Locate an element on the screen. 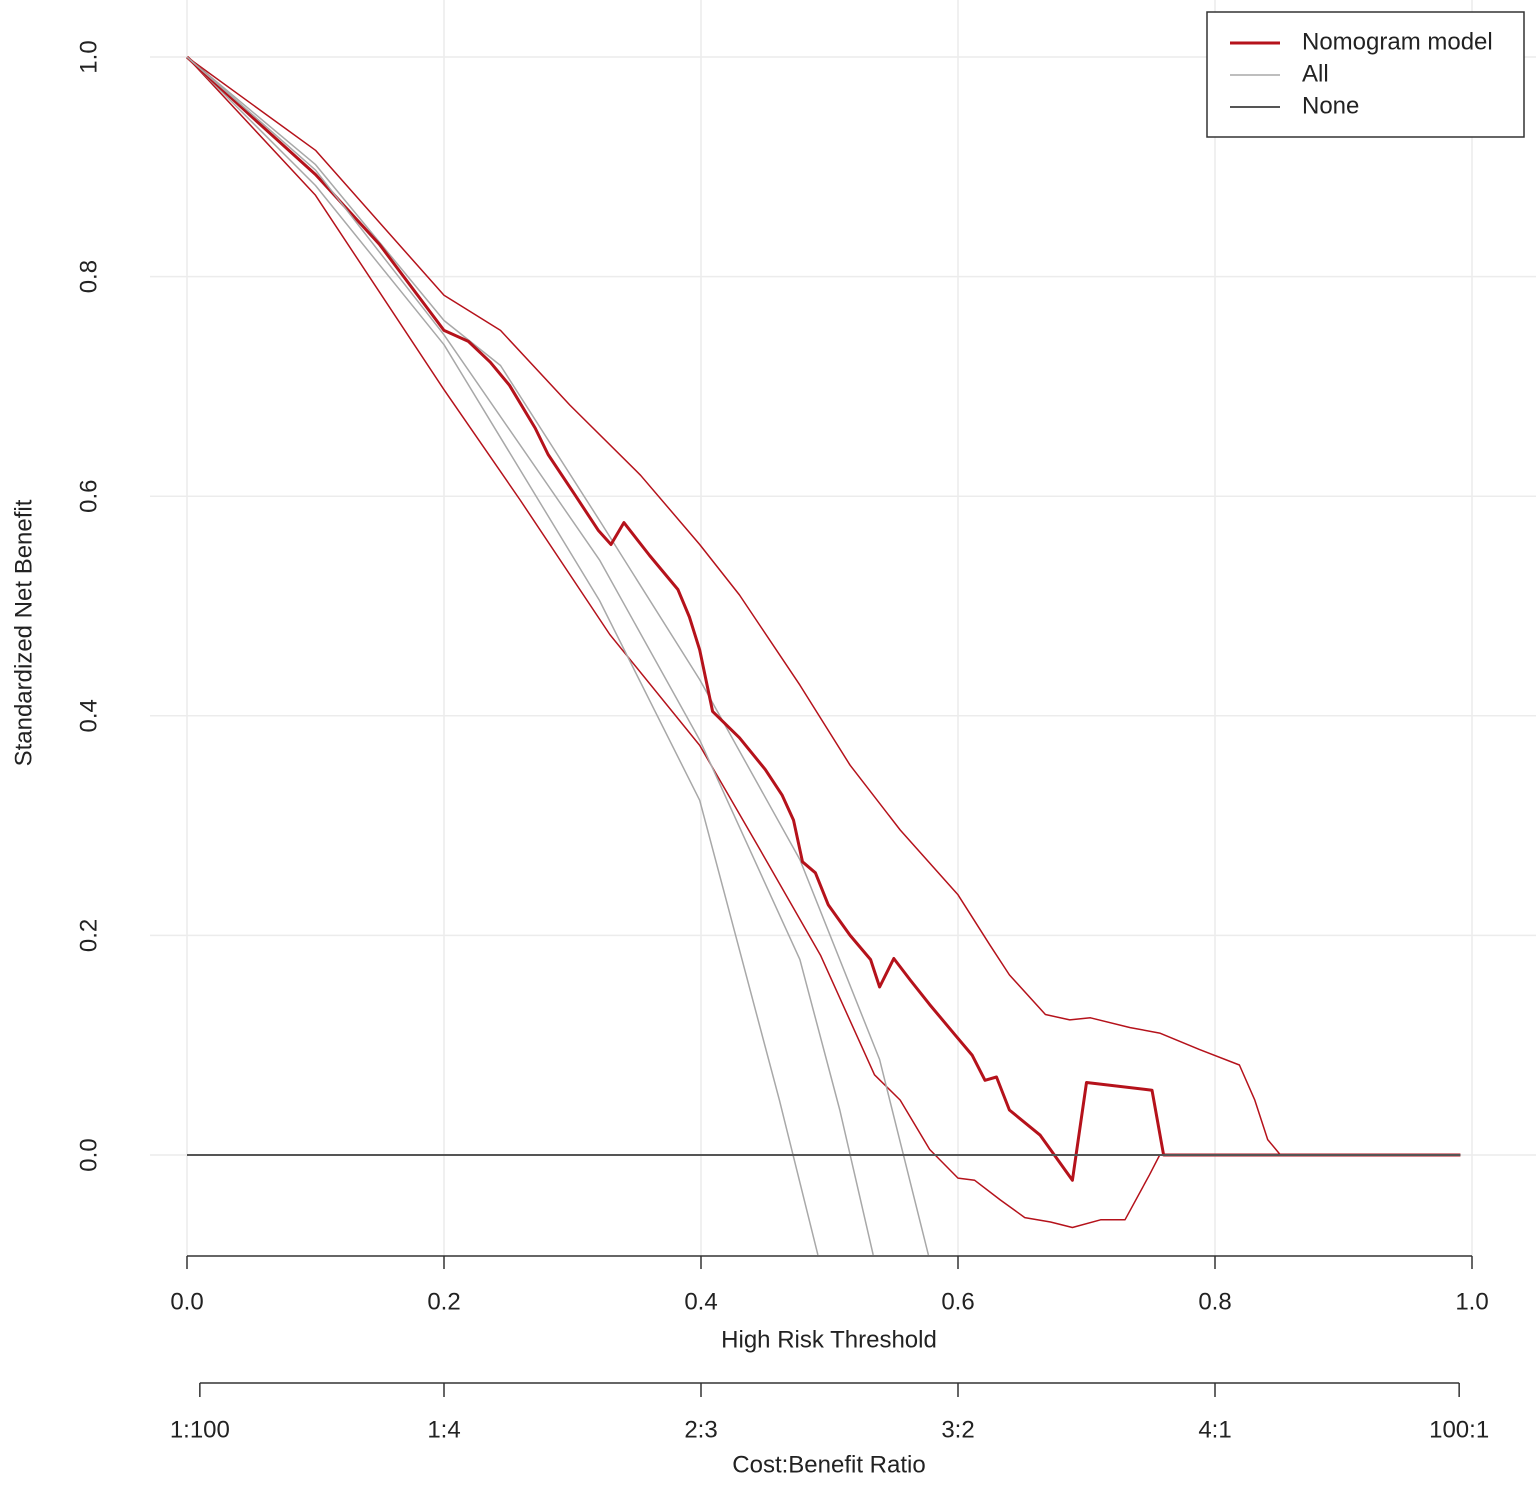  x2-tick-label: 100:1 is located at coordinates (1459, 1429).